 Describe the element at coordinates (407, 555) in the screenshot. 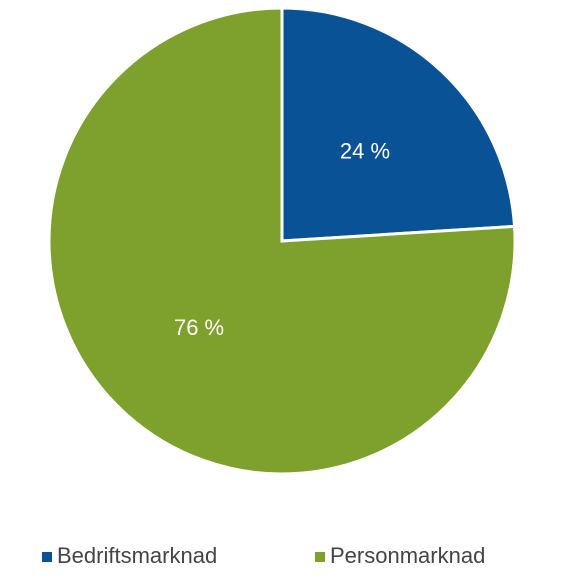

I see `legend-text: Personmarknad` at that location.